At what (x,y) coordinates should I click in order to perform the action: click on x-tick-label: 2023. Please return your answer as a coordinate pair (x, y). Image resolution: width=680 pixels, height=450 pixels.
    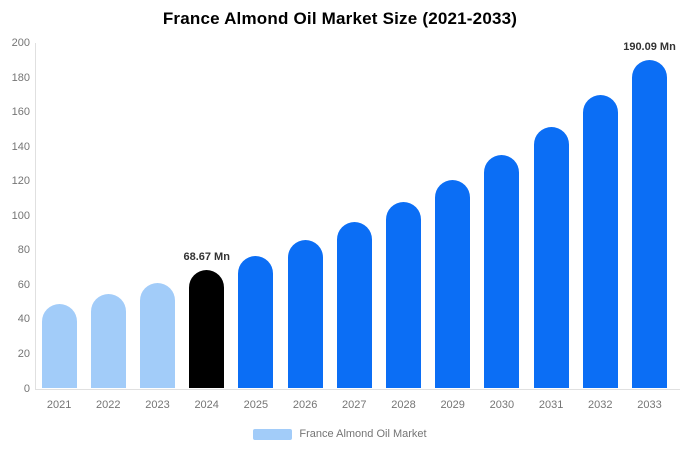
    Looking at the image, I should click on (157, 405).